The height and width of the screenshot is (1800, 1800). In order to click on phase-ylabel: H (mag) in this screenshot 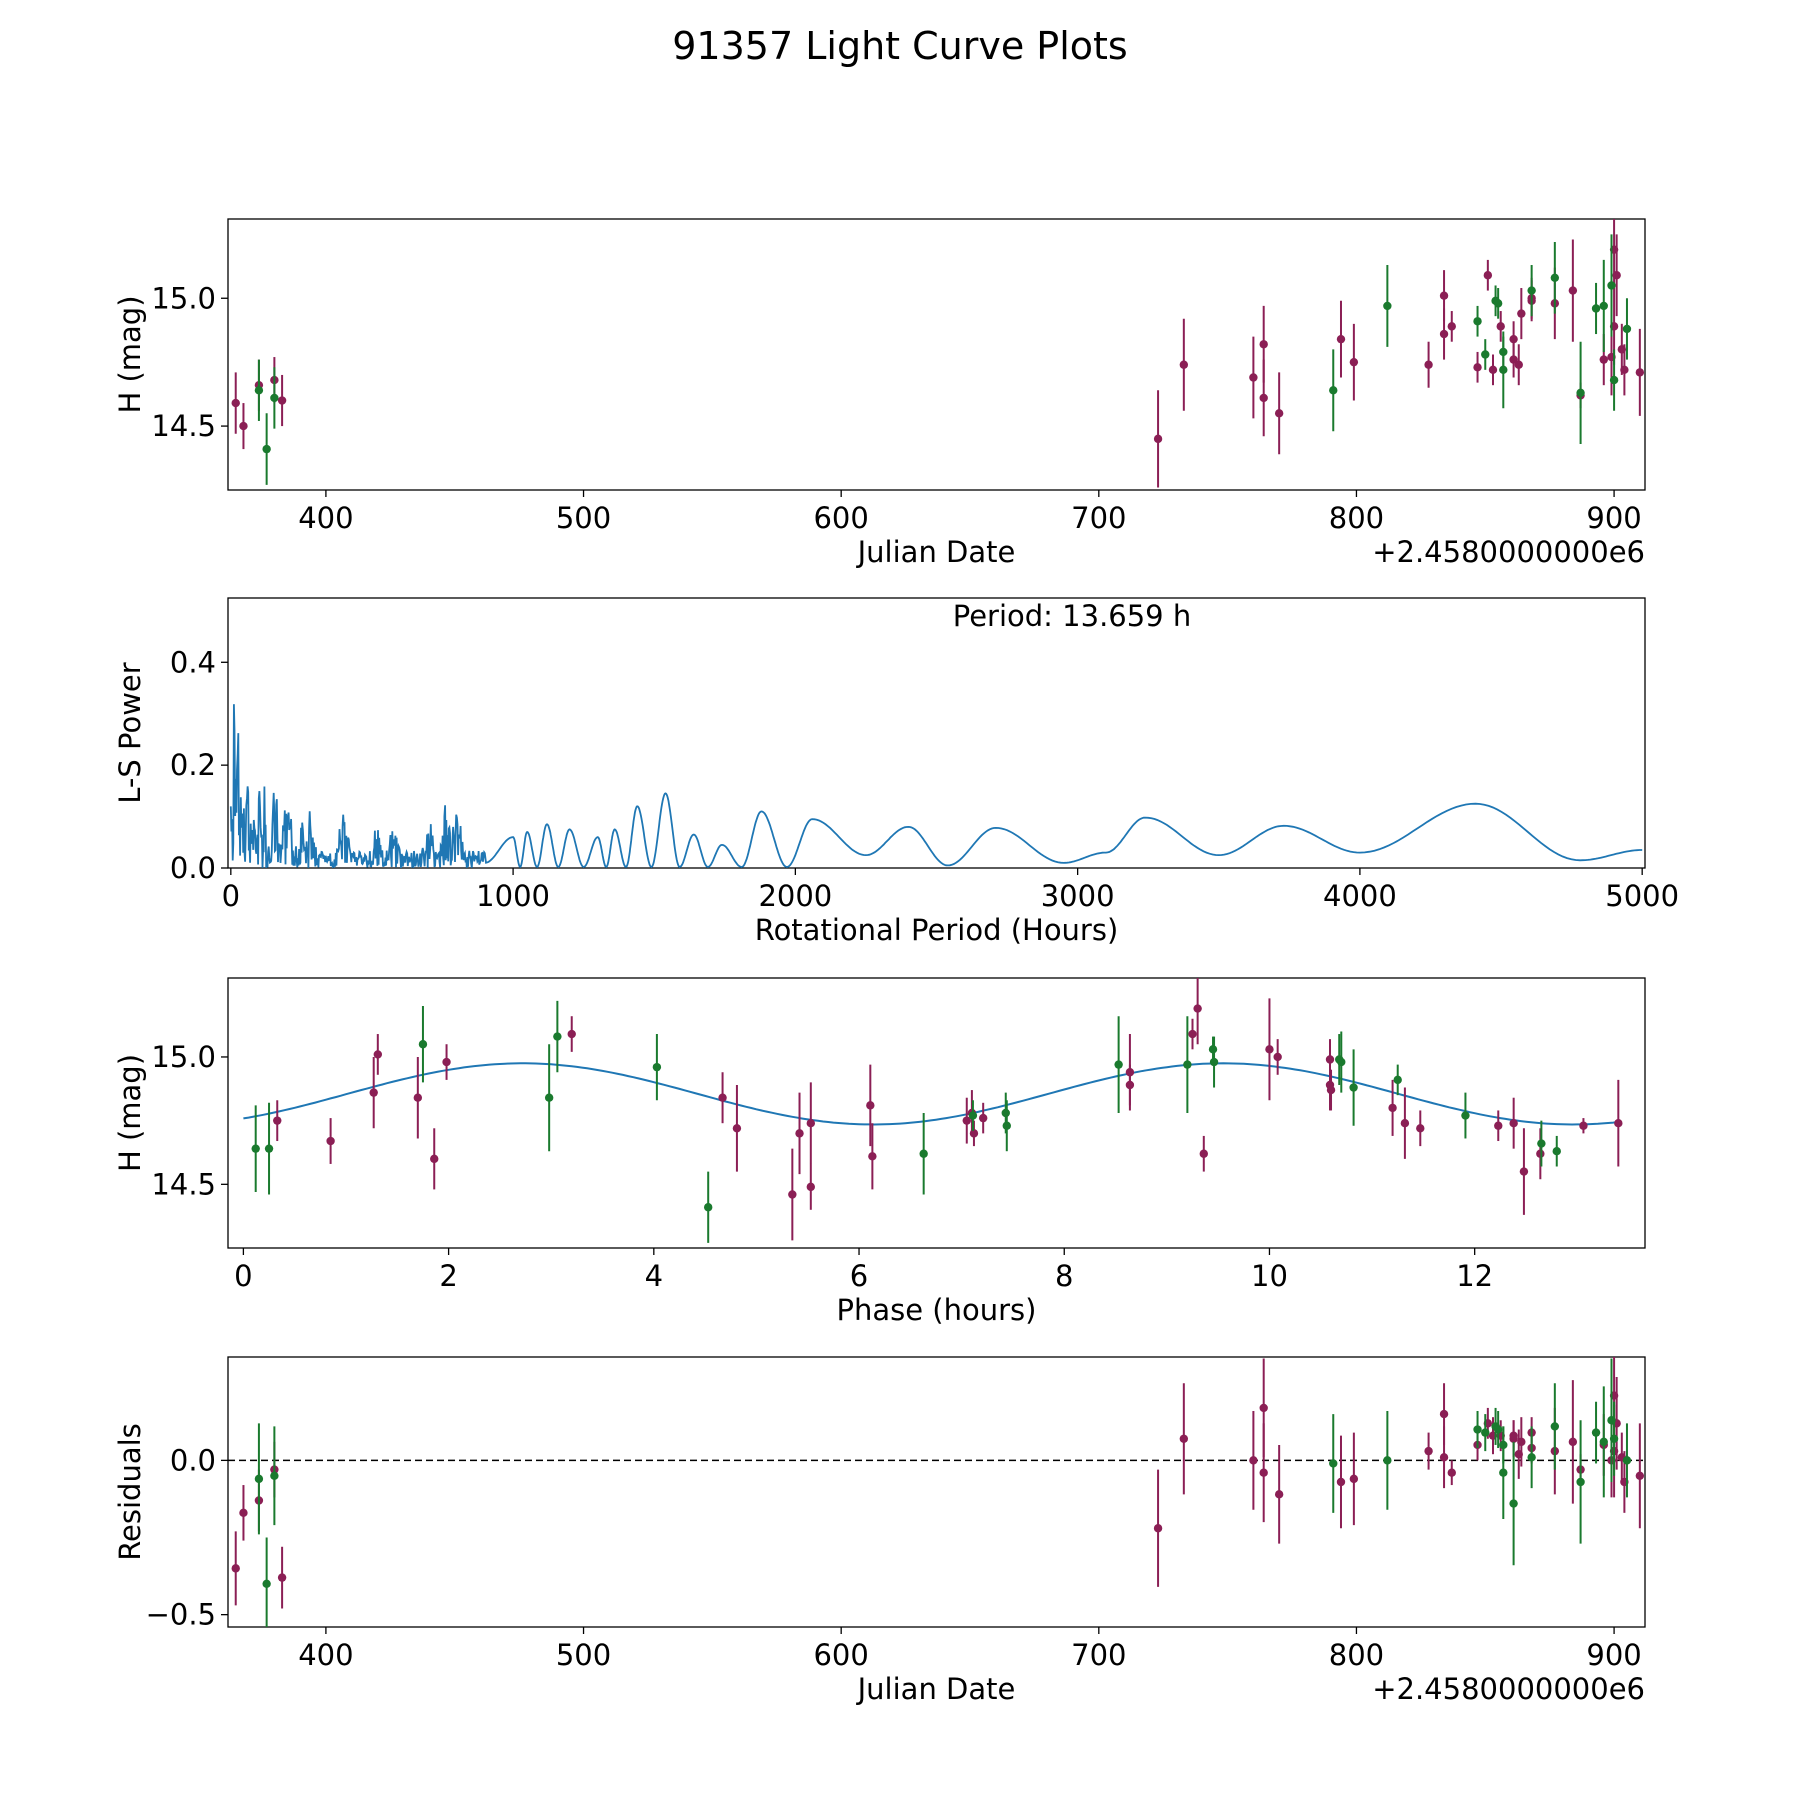, I will do `click(130, 1113)`.